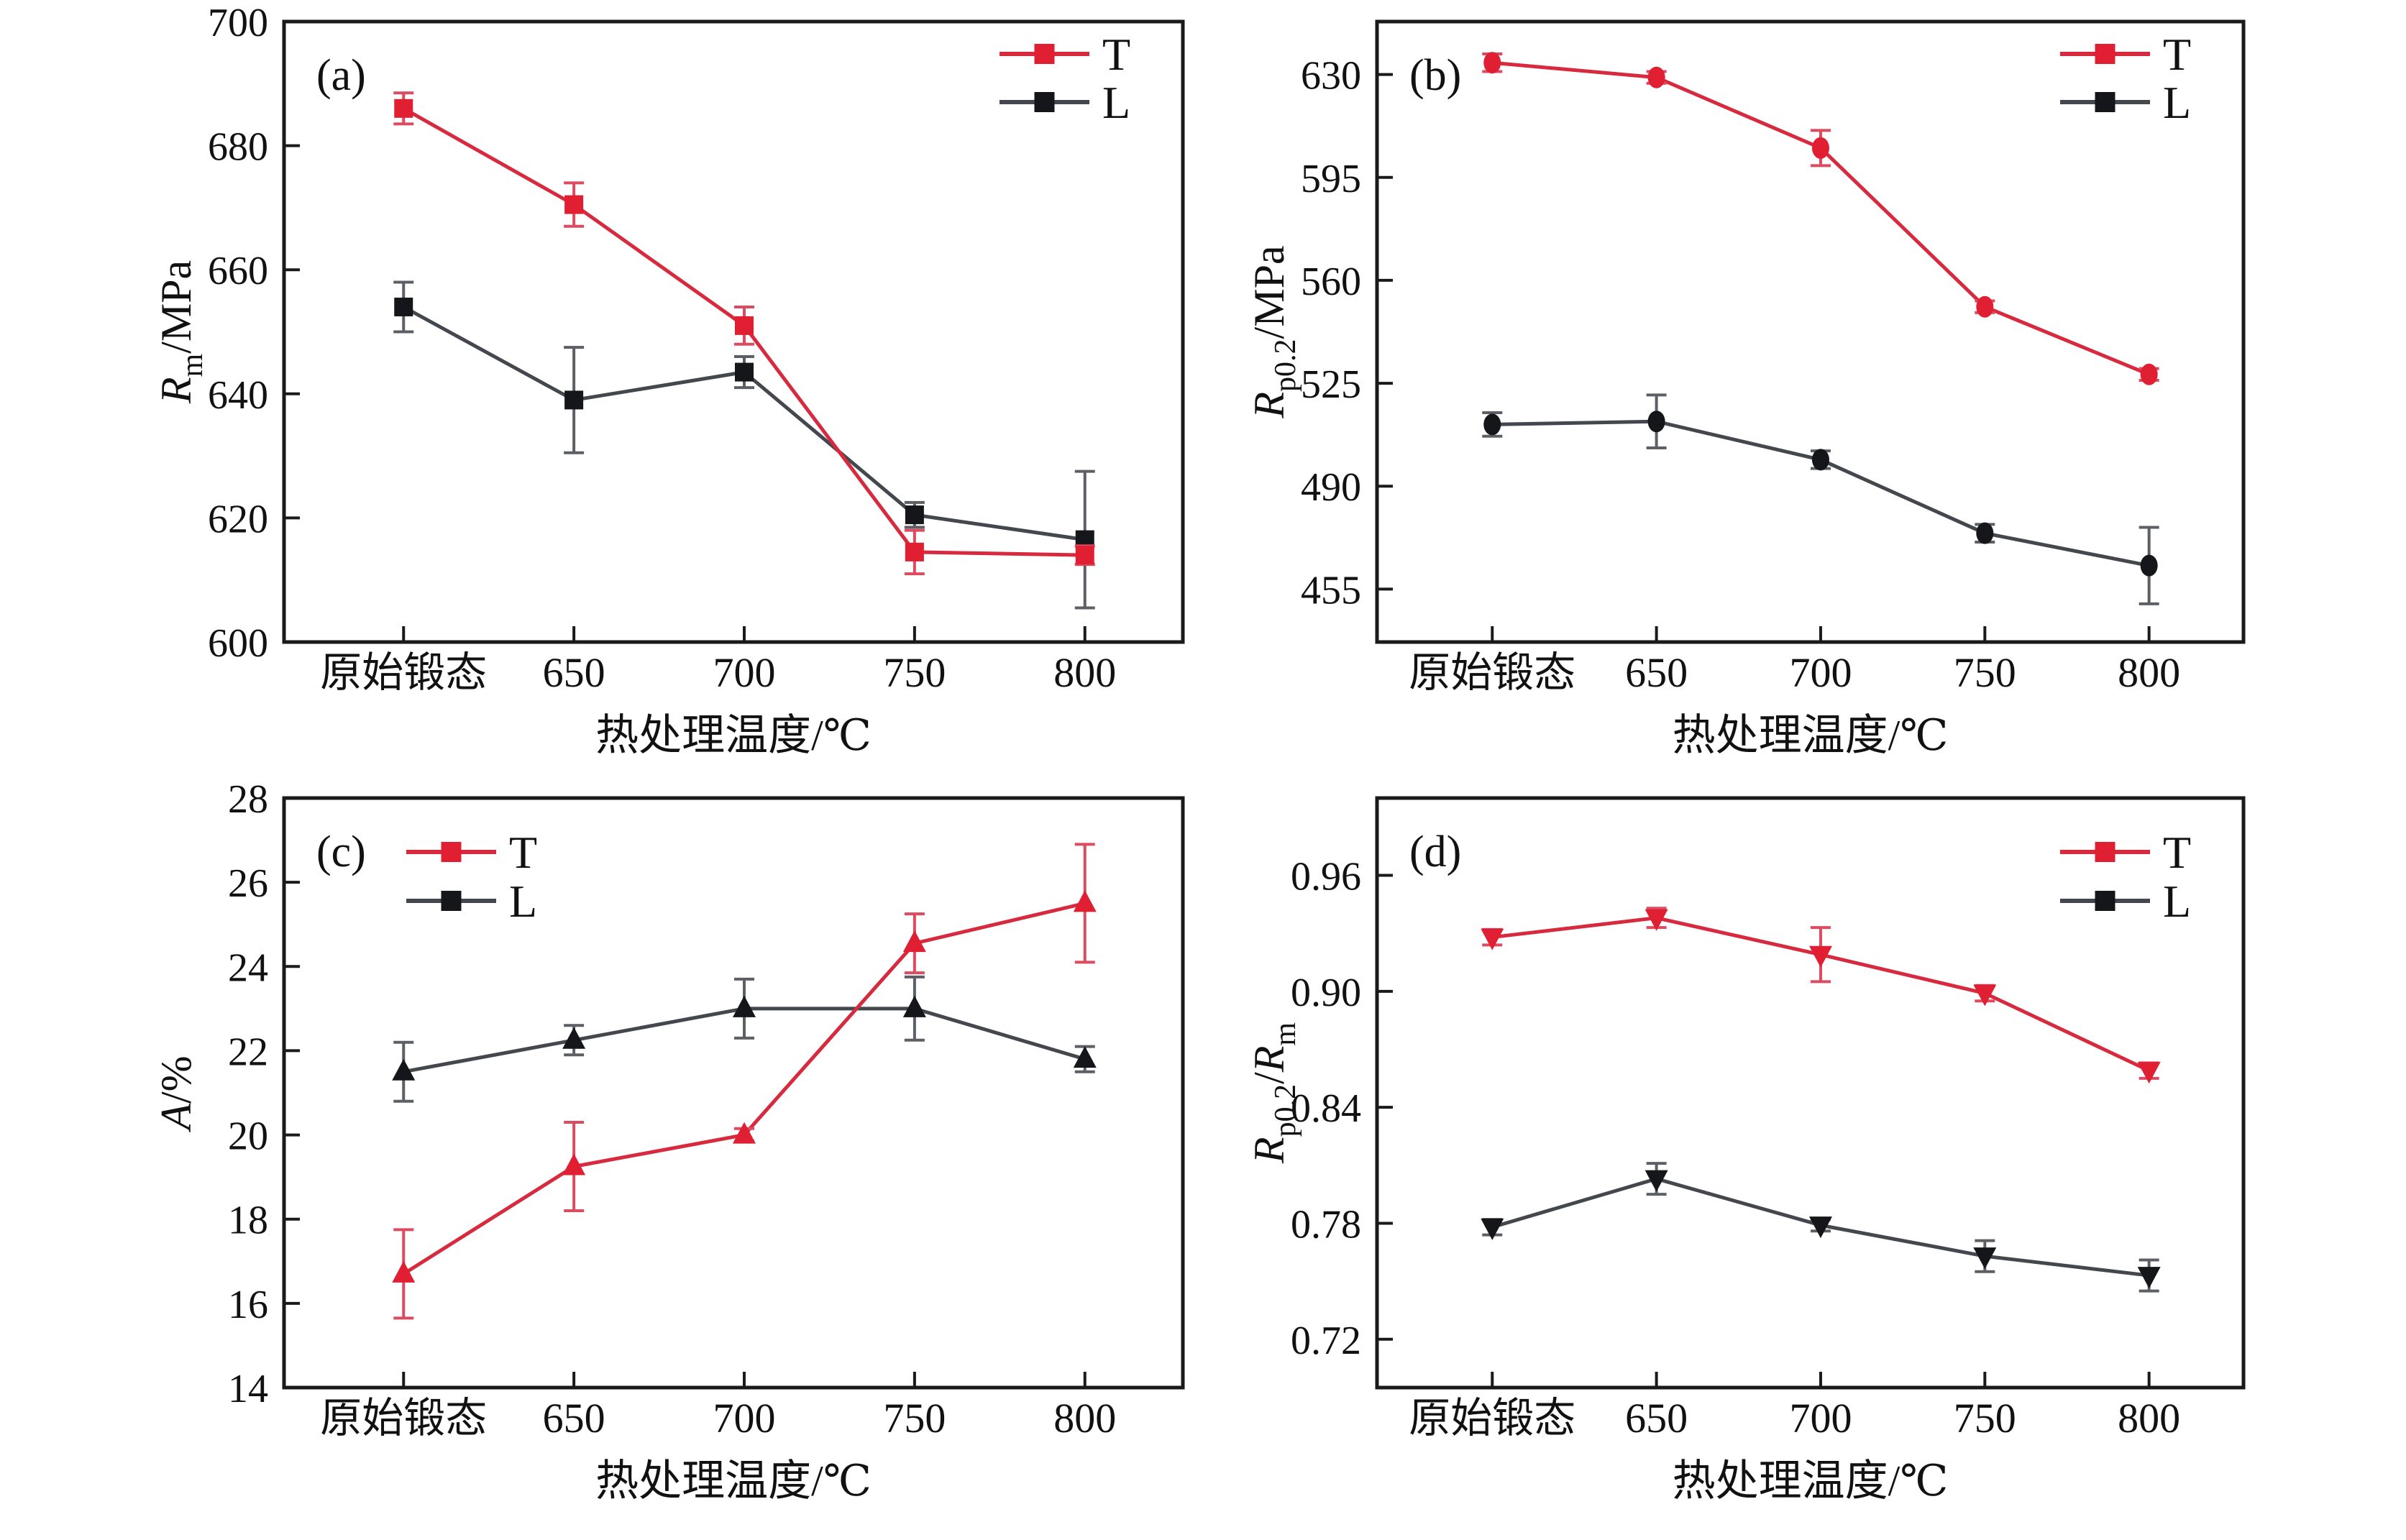  I want to click on y-axis-title: Rp0.2/Rm, so click(1273, 1093).